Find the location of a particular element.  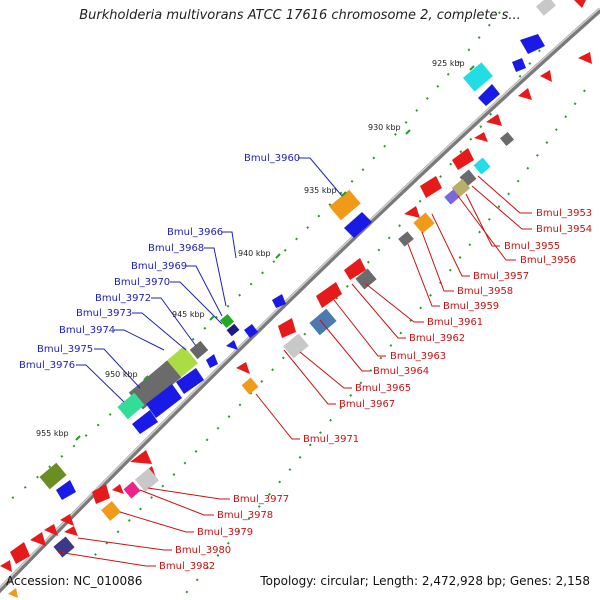

gene-label: Bmul_3970 is located at coordinates (142, 282).